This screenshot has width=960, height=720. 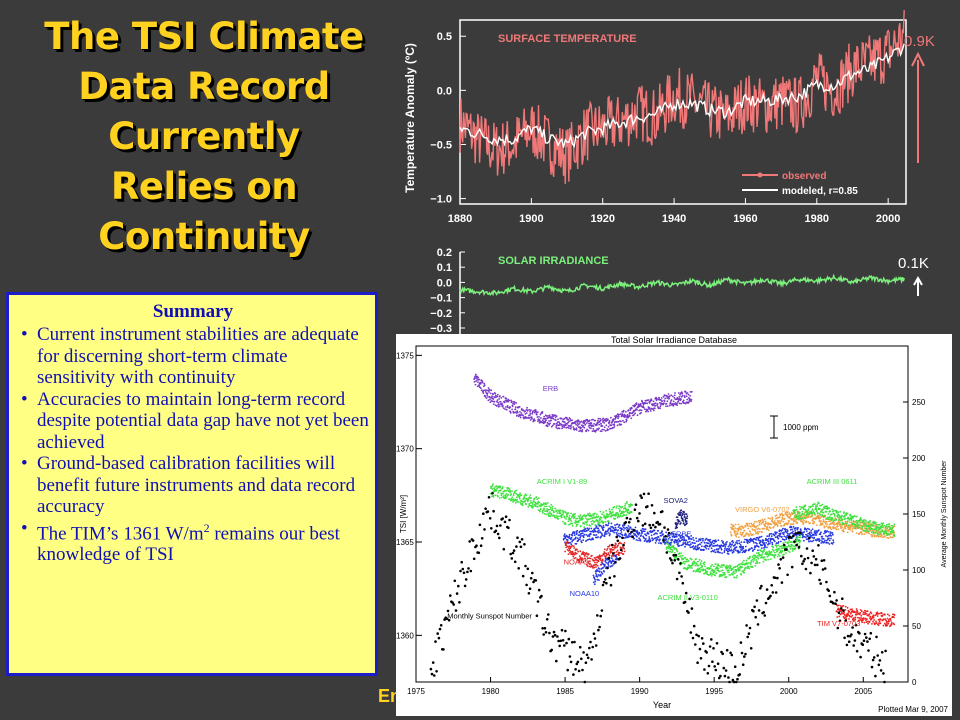 What do you see at coordinates (410, 118) in the screenshot?
I see `temp-y-axis-label: Temperature Anomaly (ºC)` at bounding box center [410, 118].